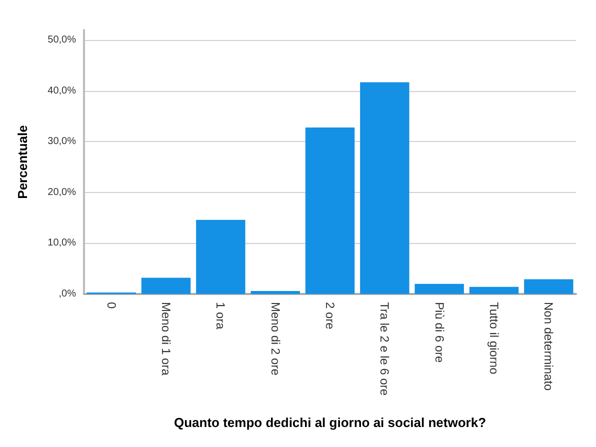 The image size is (596, 447). I want to click on y-tick-label: 40,0%, so click(62, 90).